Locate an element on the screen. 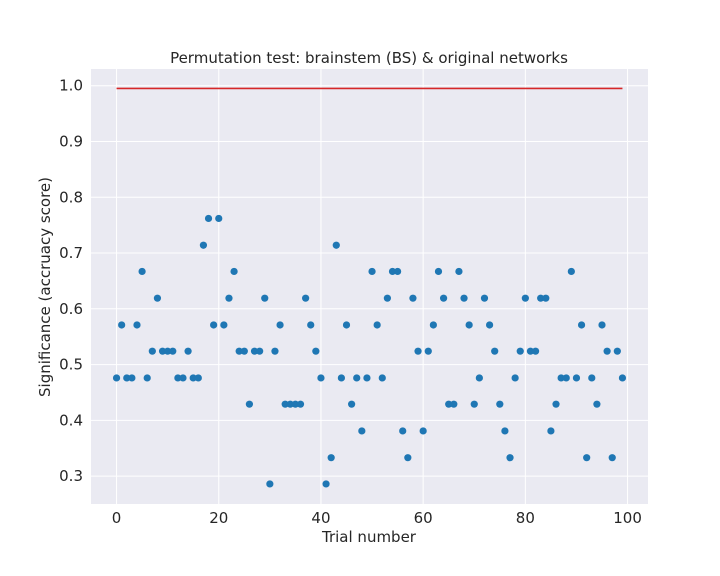  y-tick-label: 0.9 is located at coordinates (71, 142).